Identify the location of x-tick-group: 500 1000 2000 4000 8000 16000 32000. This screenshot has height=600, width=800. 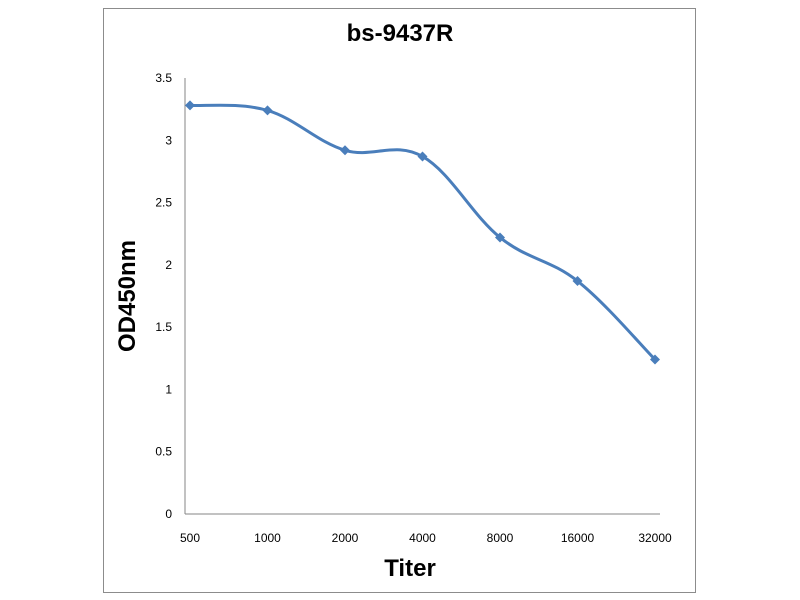
(426, 538).